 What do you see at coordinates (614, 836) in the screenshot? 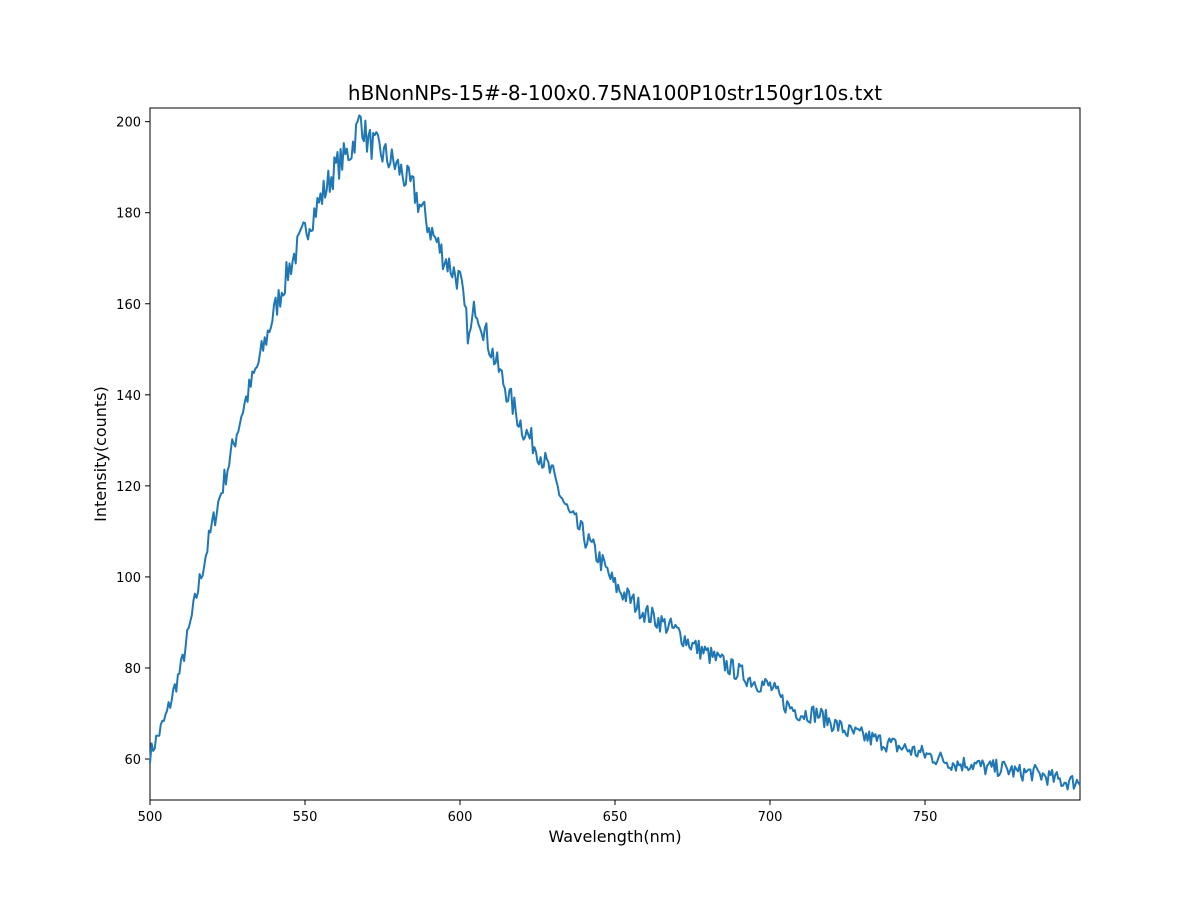
I see `x-axis-label: Wavelength(nm)` at bounding box center [614, 836].